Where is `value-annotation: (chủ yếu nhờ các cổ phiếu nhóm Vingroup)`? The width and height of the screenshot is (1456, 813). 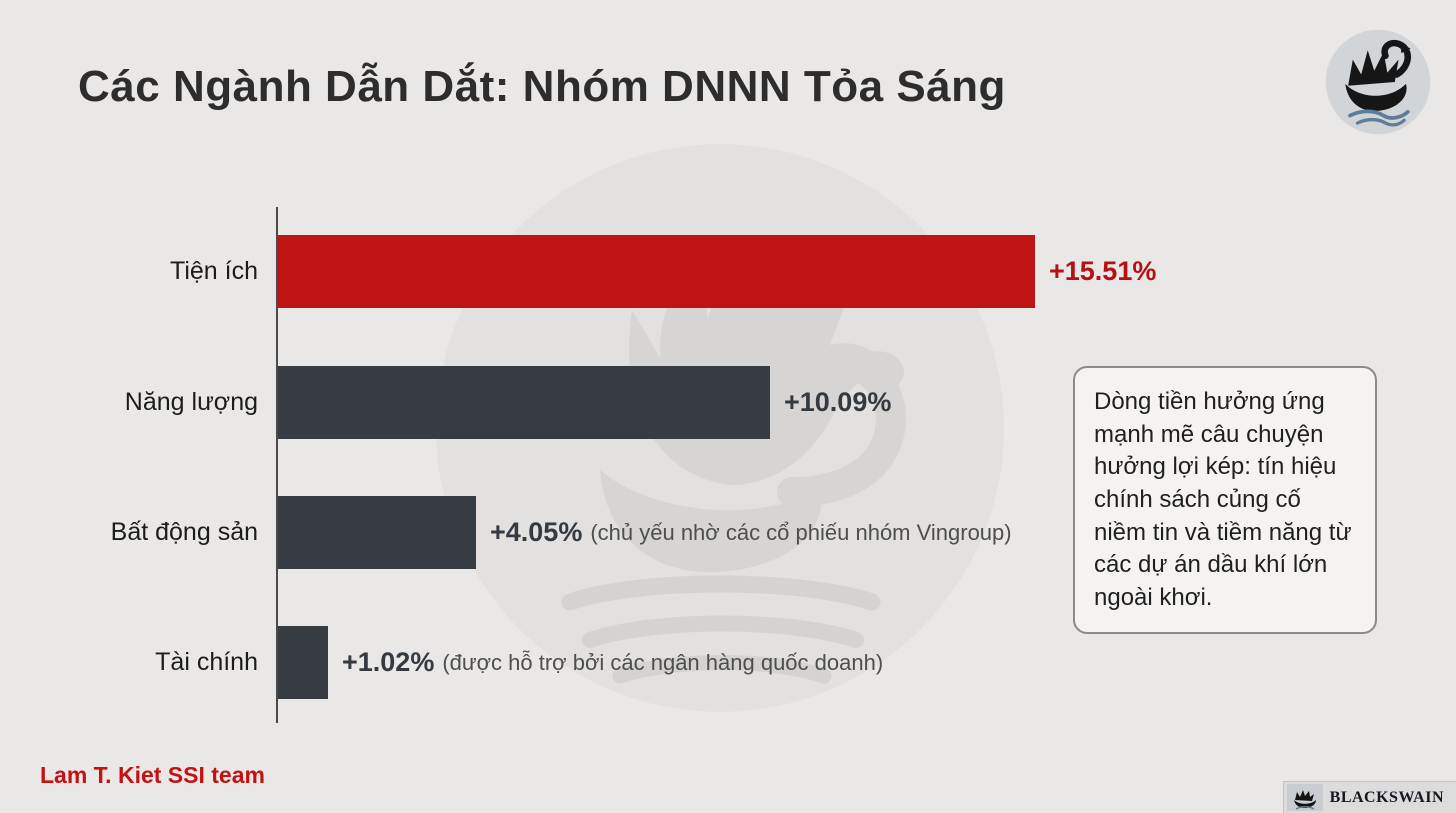
value-annotation: (chủ yếu nhờ các cổ phiếu nhóm Vingroup) is located at coordinates (801, 532).